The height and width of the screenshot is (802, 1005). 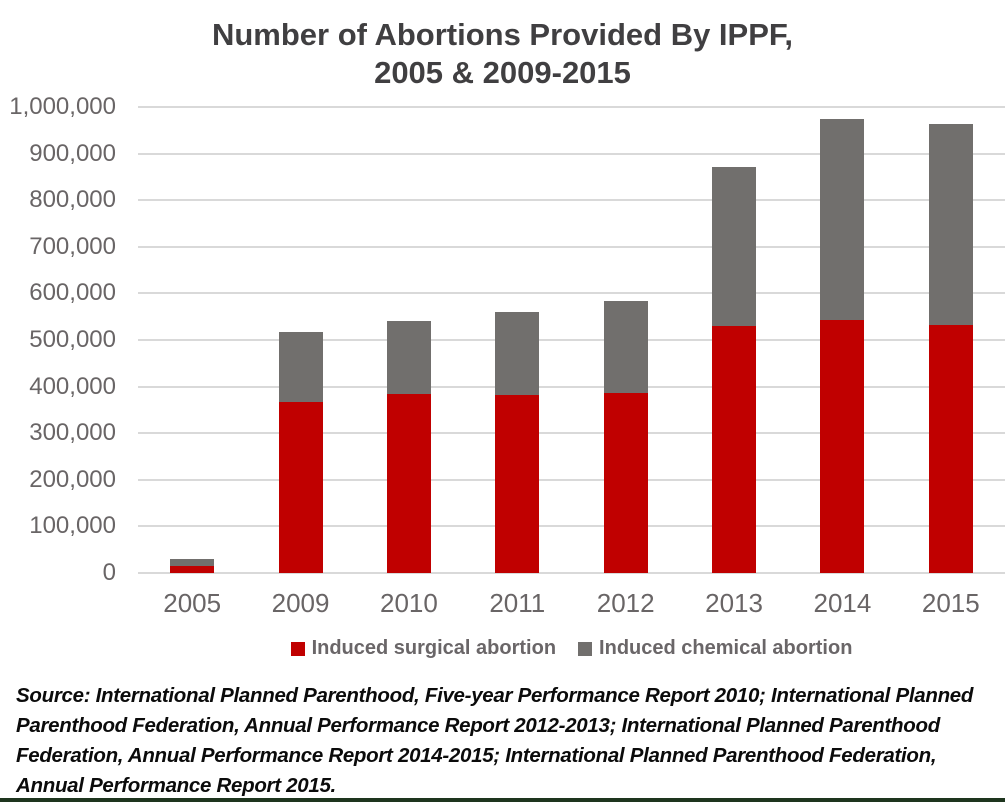 I want to click on y-tick-label-600000: 600,000, so click(x=72, y=293).